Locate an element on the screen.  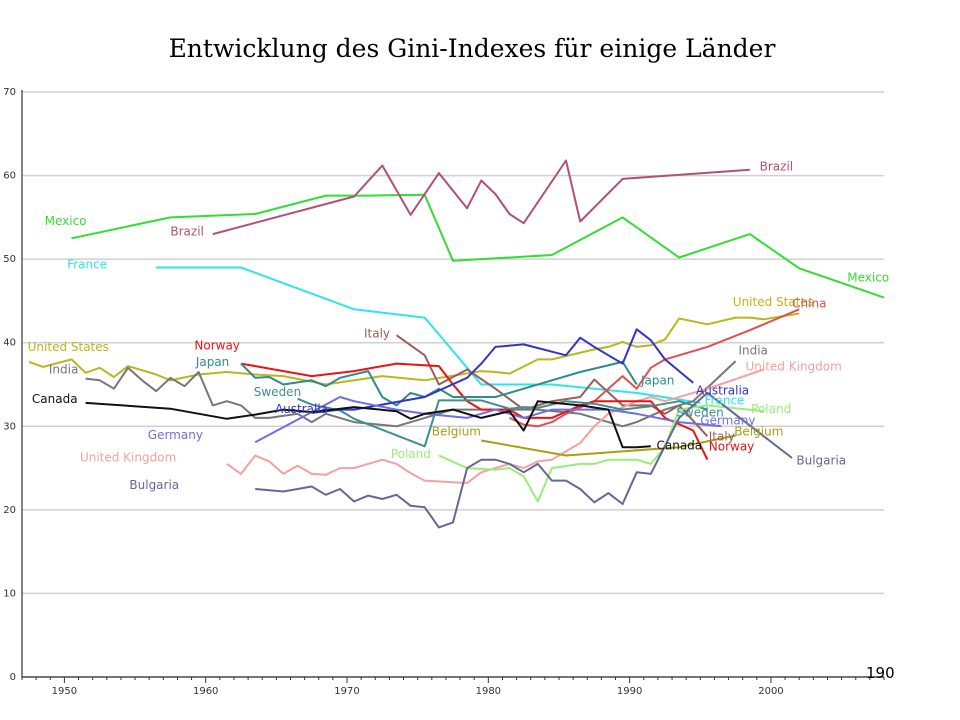
x-tick-label: 1950 is located at coordinates (64, 691).